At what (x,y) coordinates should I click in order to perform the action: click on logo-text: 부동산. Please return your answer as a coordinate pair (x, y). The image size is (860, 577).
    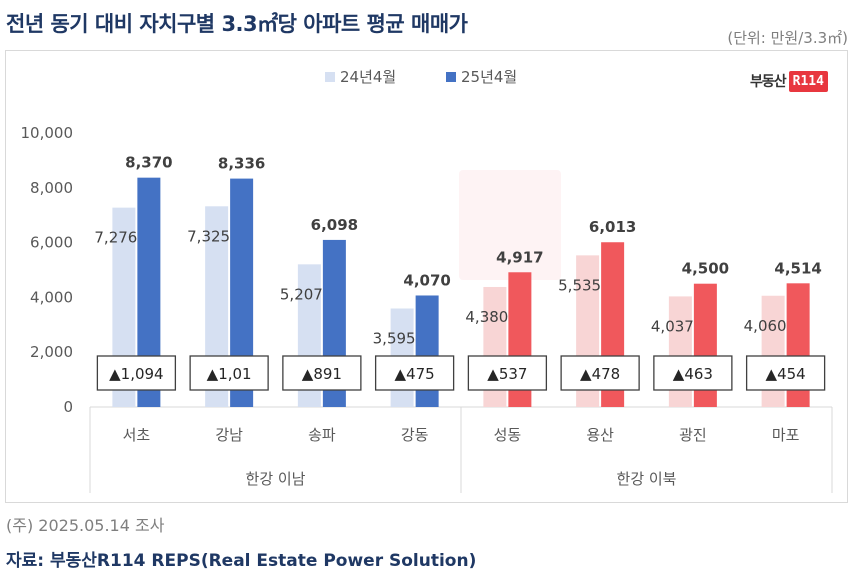
    Looking at the image, I should click on (768, 82).